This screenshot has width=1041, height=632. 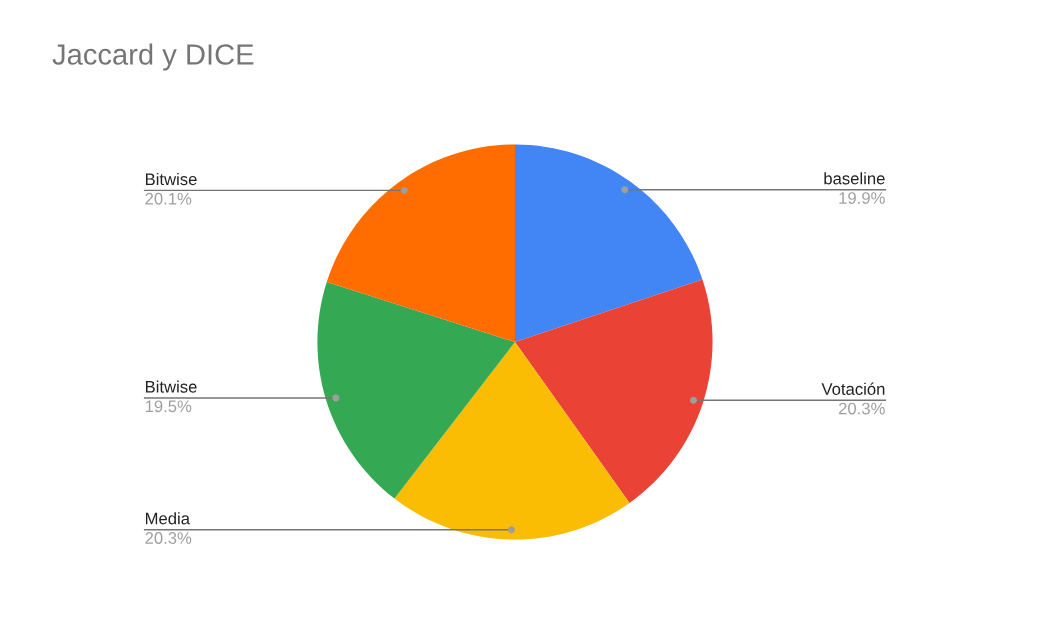 What do you see at coordinates (862, 198) in the screenshot?
I see `data-label: 19.9%` at bounding box center [862, 198].